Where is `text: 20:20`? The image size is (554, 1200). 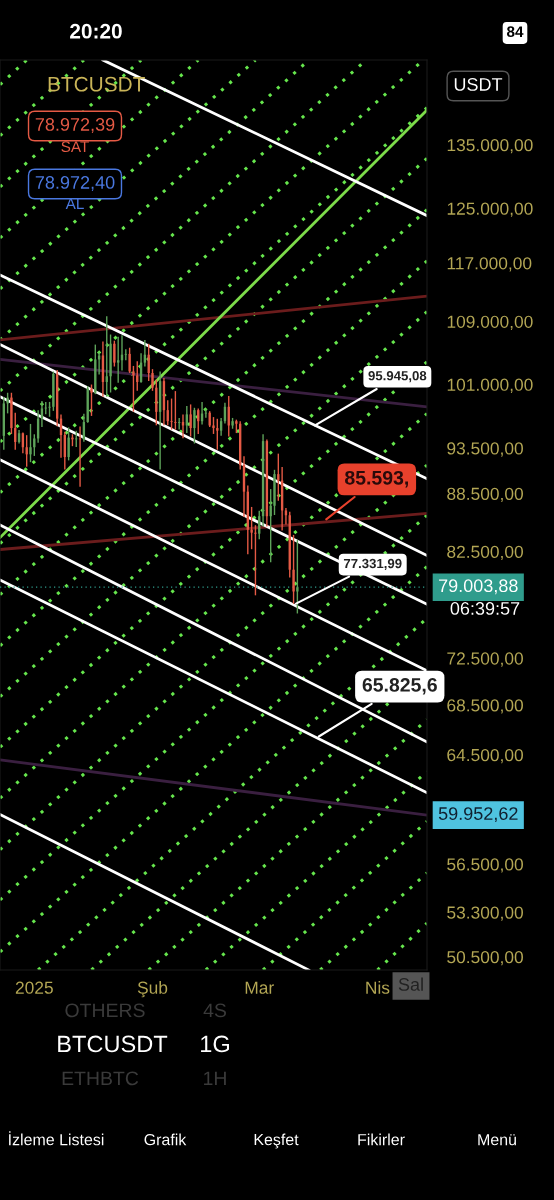 text: 20:20 is located at coordinates (96, 31).